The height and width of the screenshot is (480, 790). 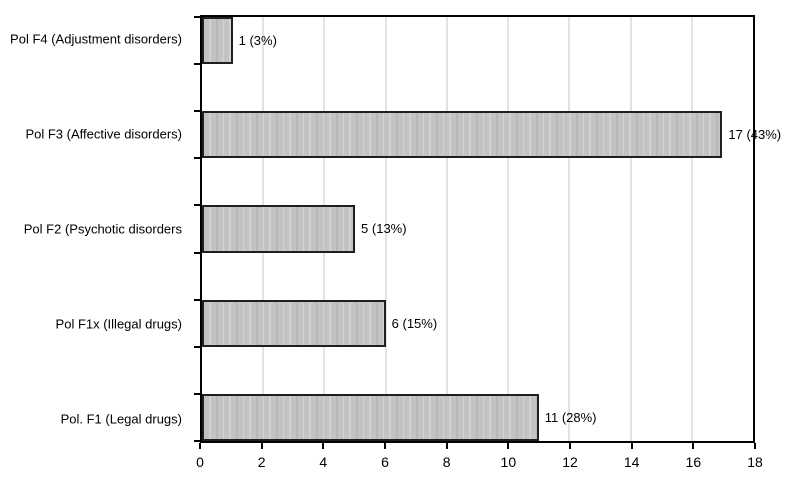 I want to click on x-tick-label: 6, so click(x=385, y=462).